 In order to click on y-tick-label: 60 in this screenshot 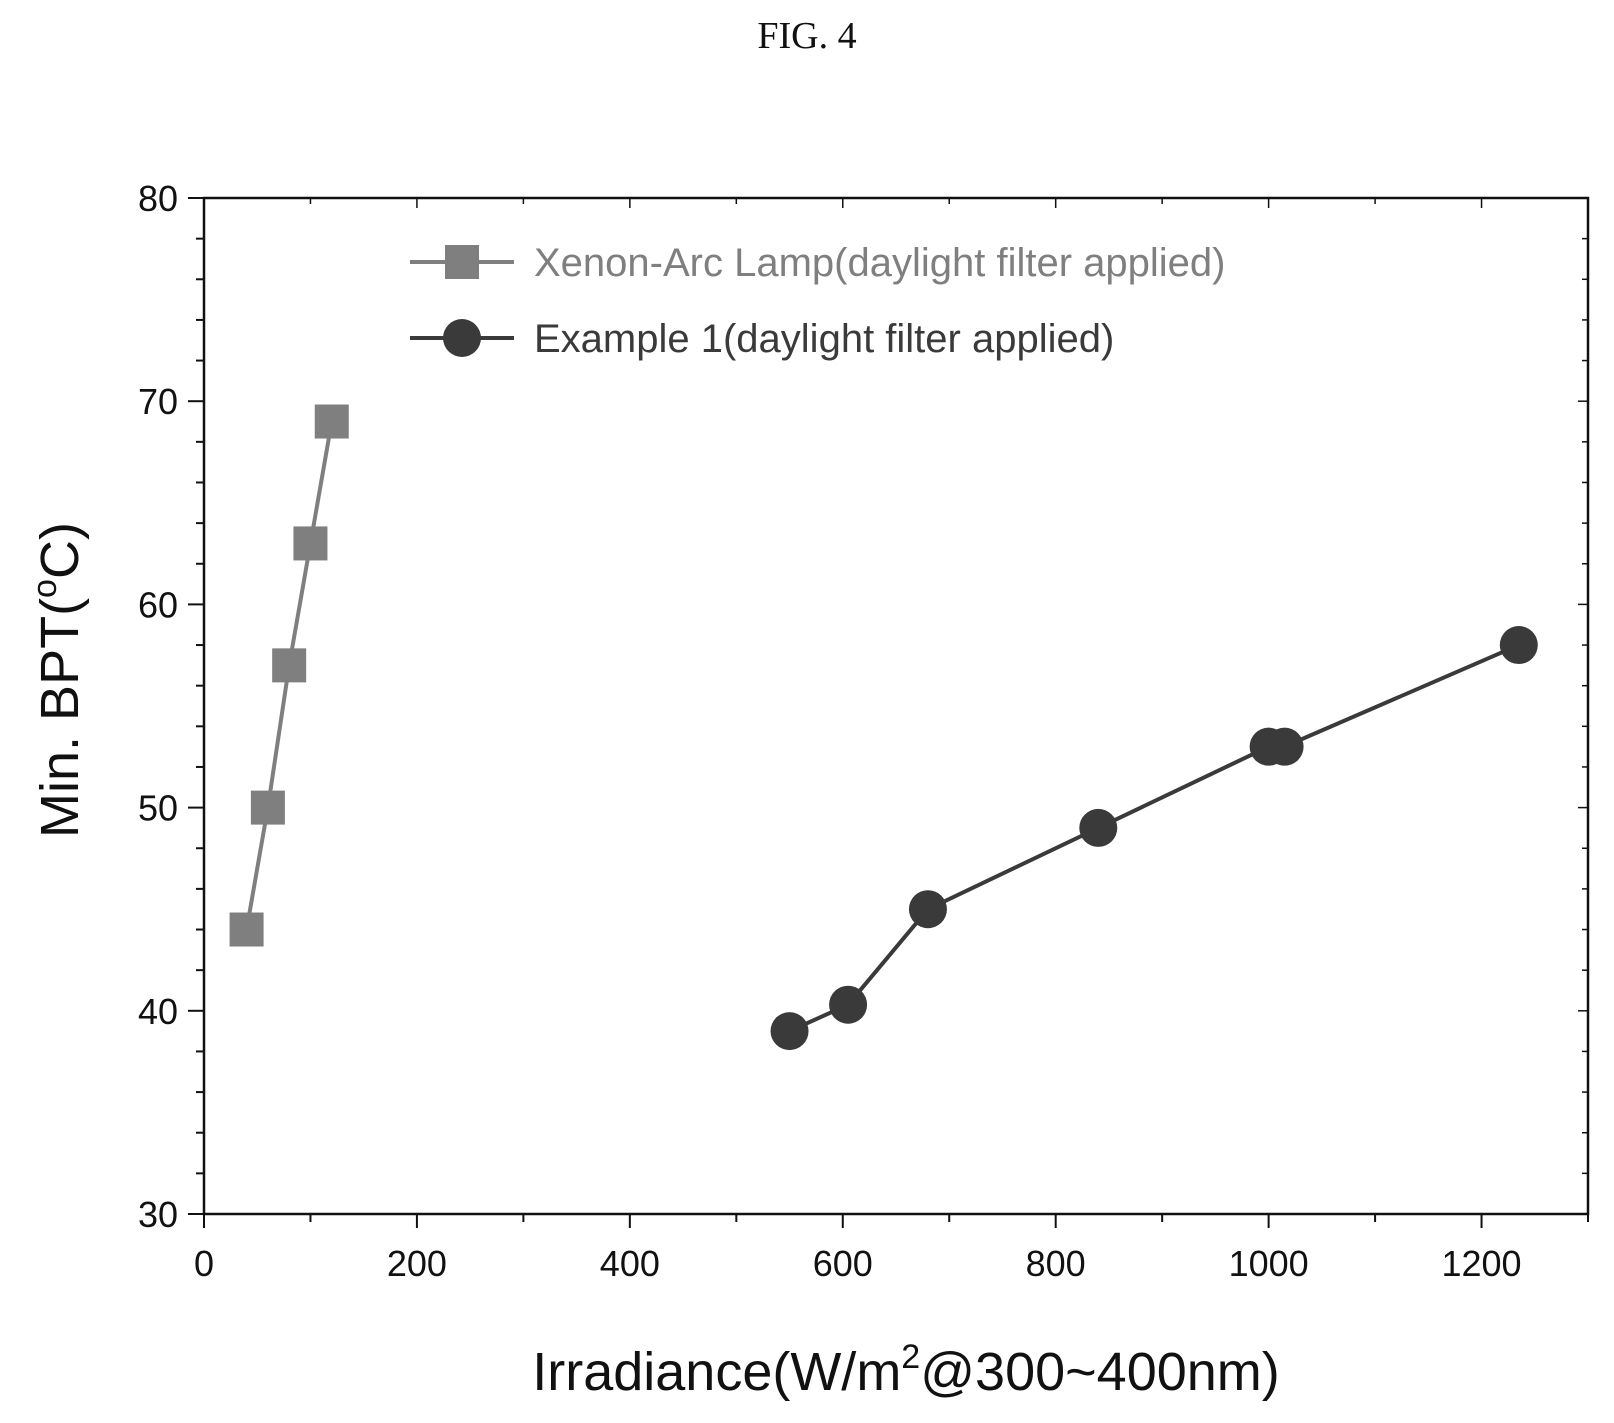, I will do `click(158, 604)`.